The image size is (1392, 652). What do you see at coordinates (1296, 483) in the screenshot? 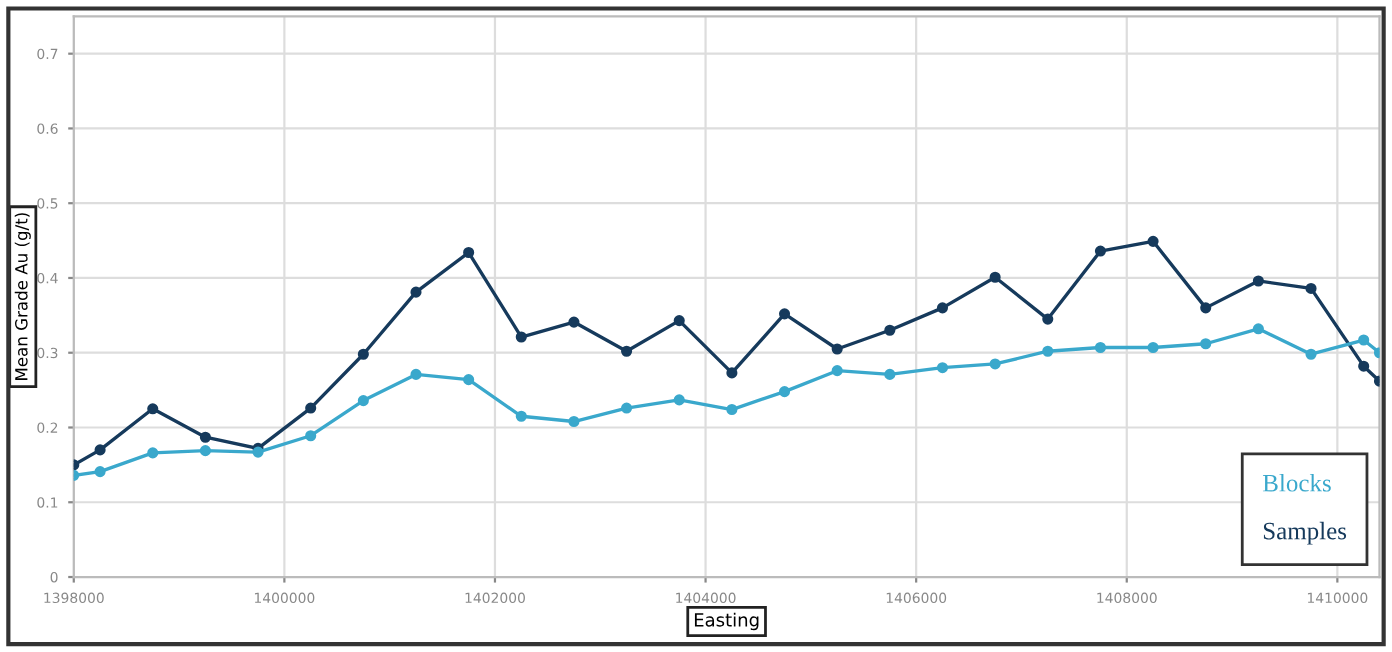
I see `text: Blocks` at bounding box center [1296, 483].